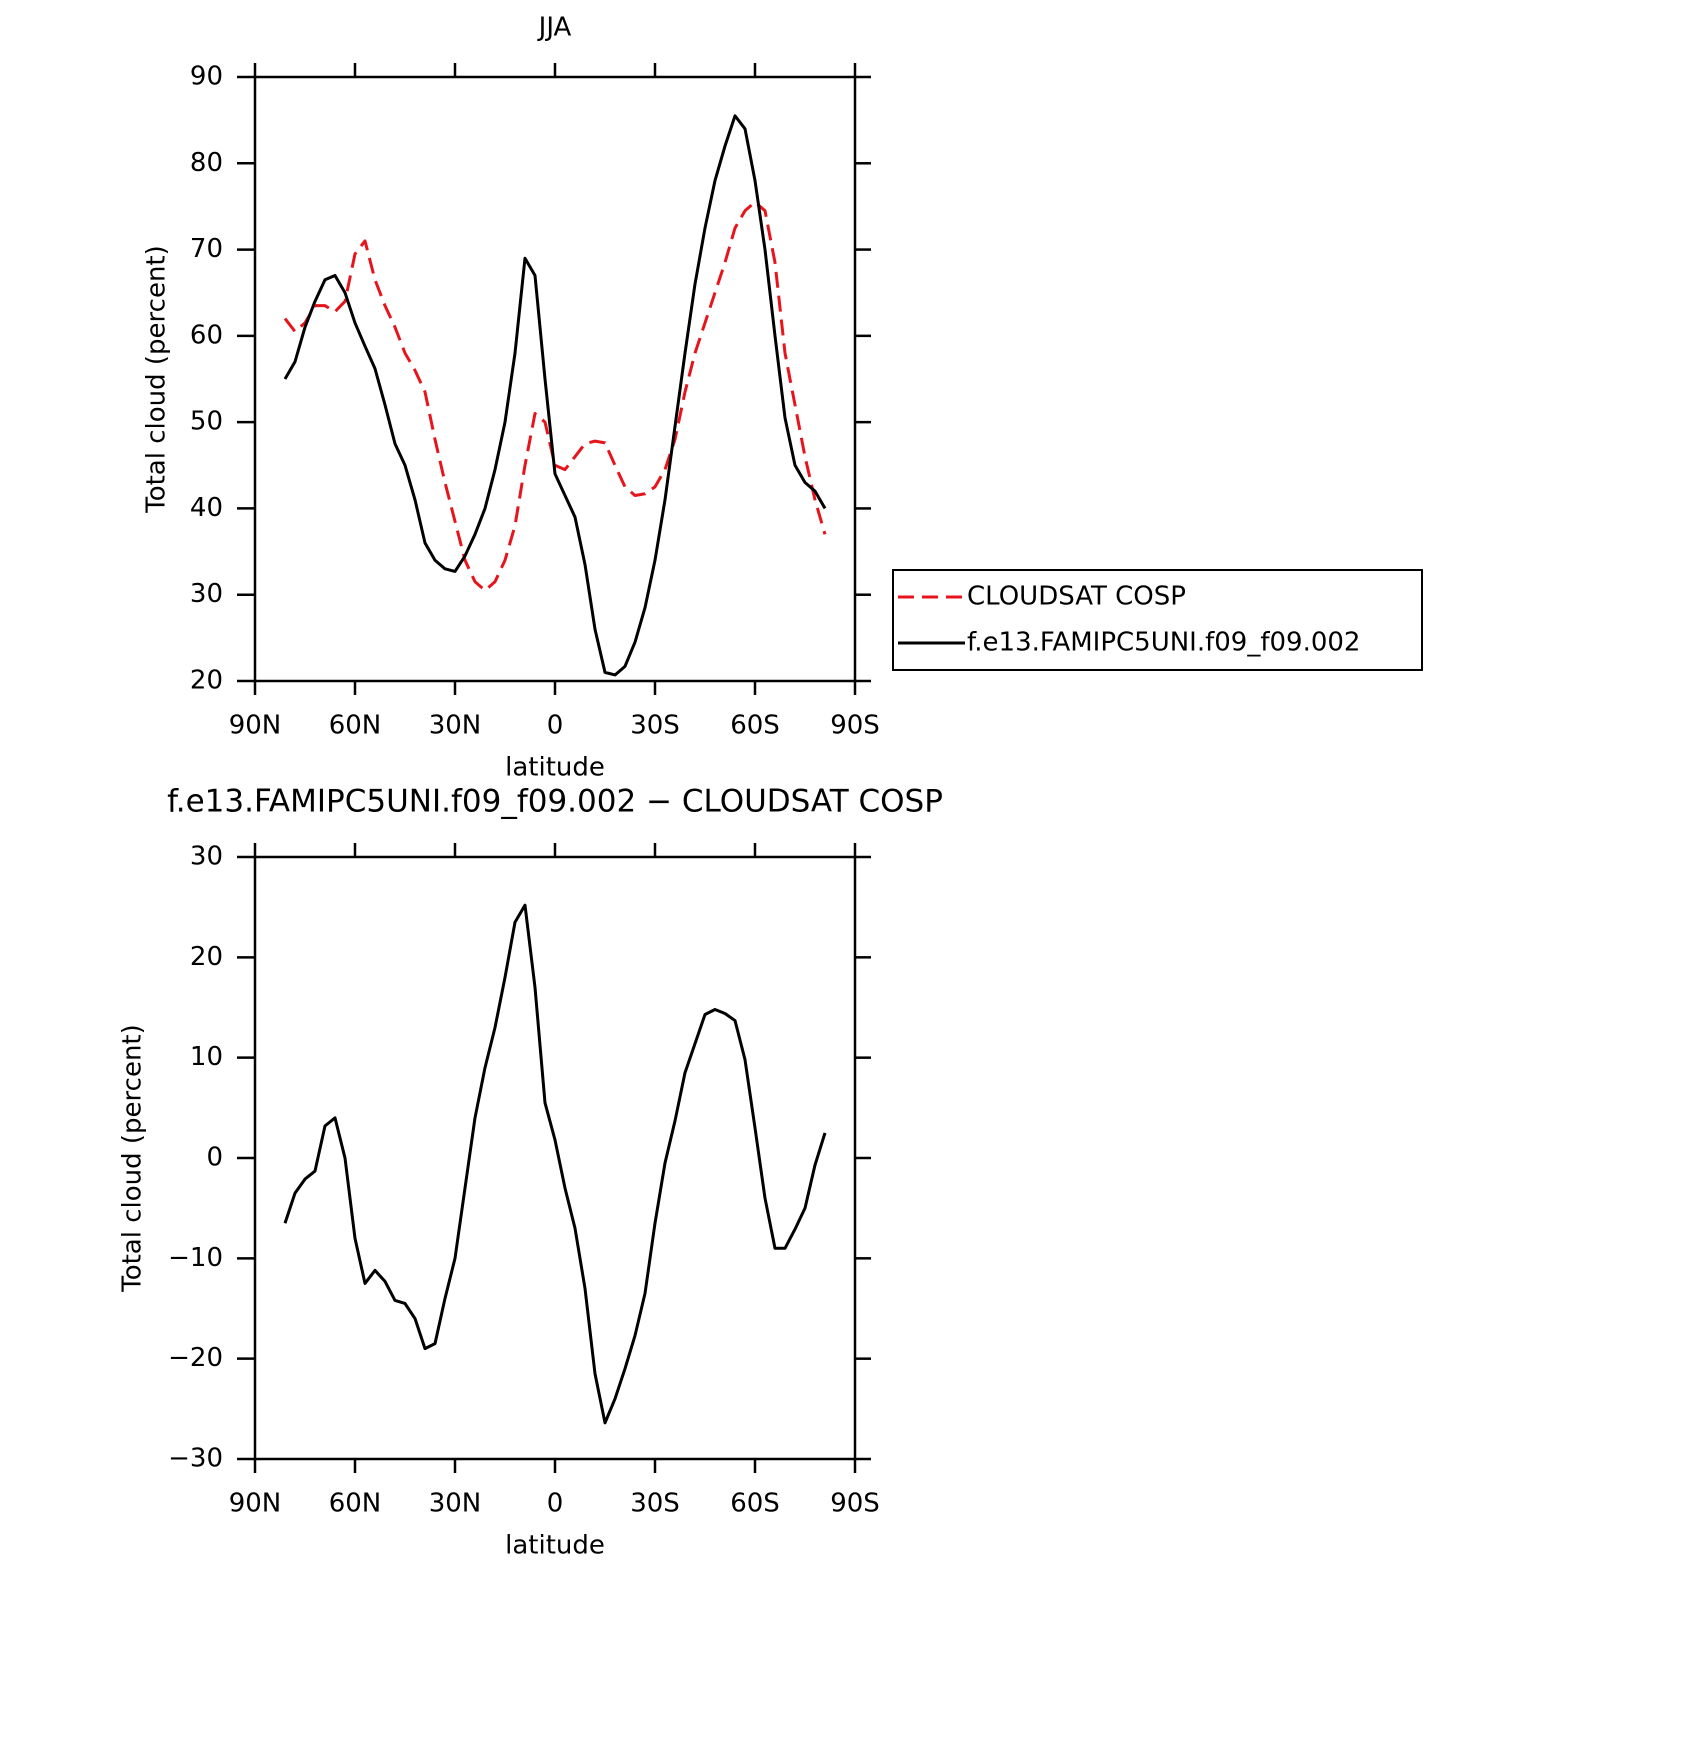 The height and width of the screenshot is (1758, 1702). I want to click on y-tick-label: −30, so click(195, 1459).